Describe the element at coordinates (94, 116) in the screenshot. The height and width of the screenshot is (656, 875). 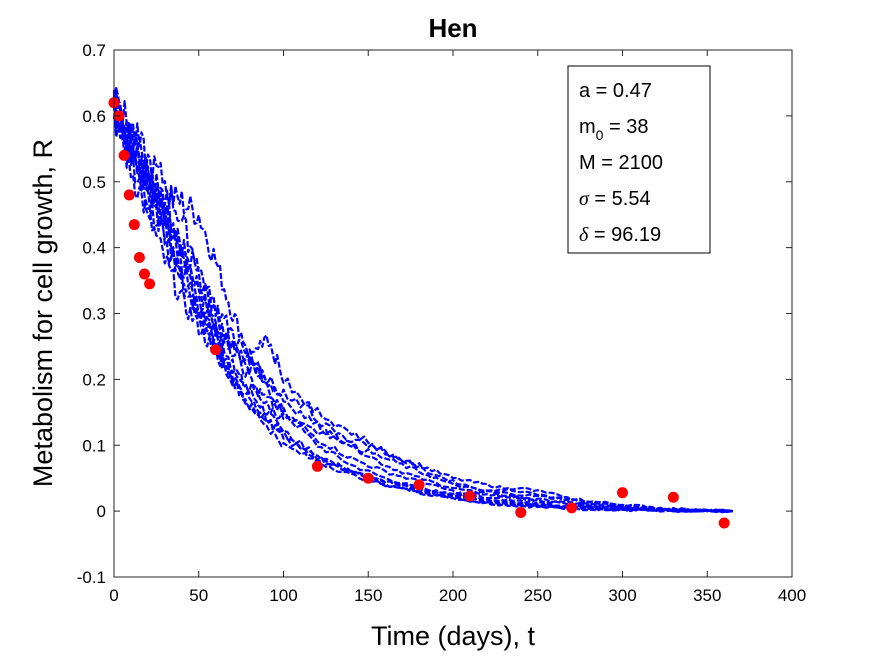
I see `y-tick-label: 0.6` at that location.